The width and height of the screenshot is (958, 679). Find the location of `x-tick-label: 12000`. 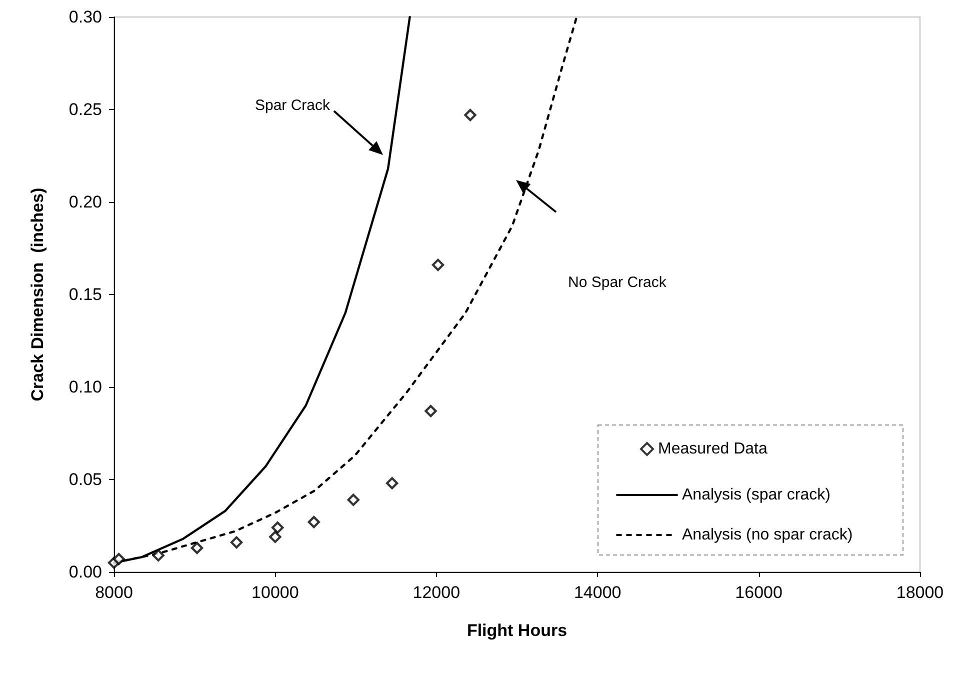

x-tick-label: 12000 is located at coordinates (436, 592).